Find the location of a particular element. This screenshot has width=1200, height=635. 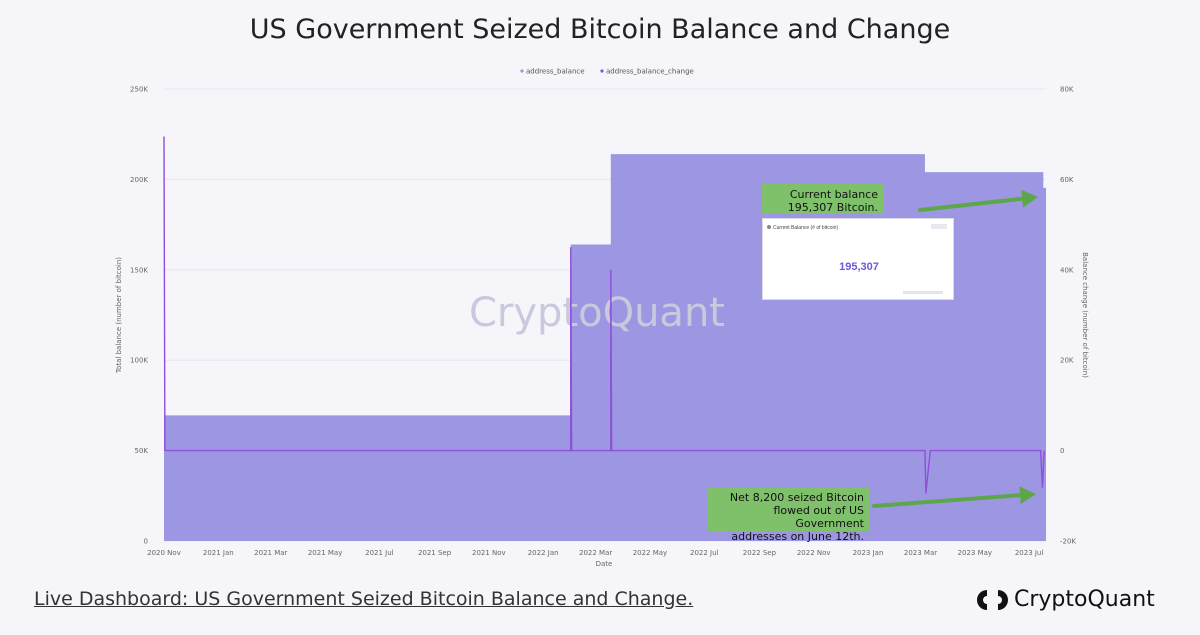

widget-icon is located at coordinates (769, 227).